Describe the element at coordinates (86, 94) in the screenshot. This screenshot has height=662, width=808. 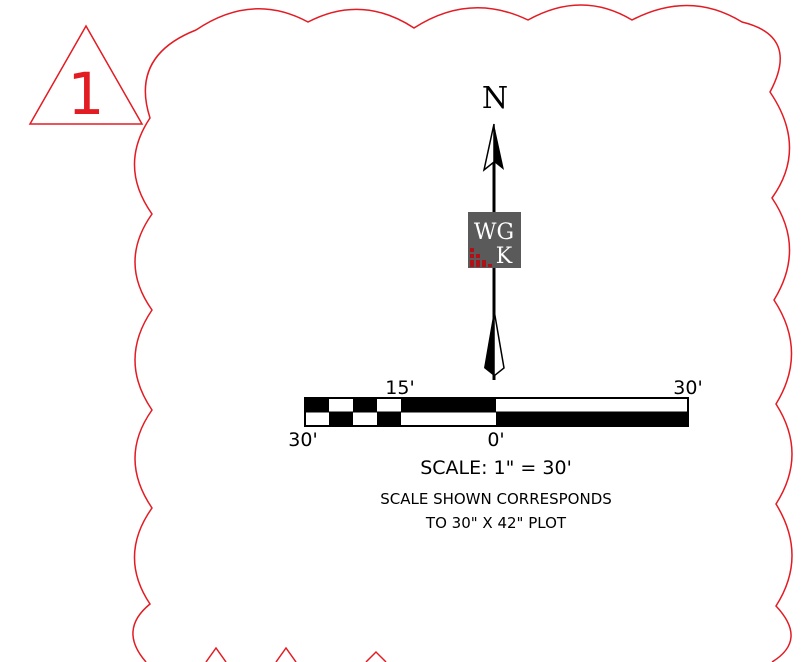
I see `revision-number: 1` at that location.